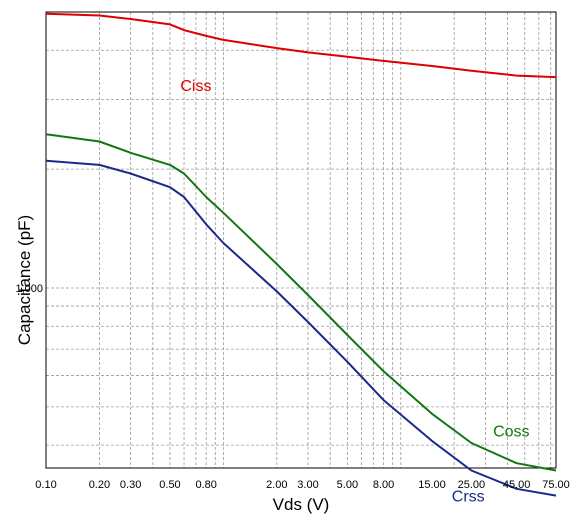 This screenshot has width=573, height=517. What do you see at coordinates (29, 289) in the screenshot?
I see `y-tick-label: 1,000` at bounding box center [29, 289].